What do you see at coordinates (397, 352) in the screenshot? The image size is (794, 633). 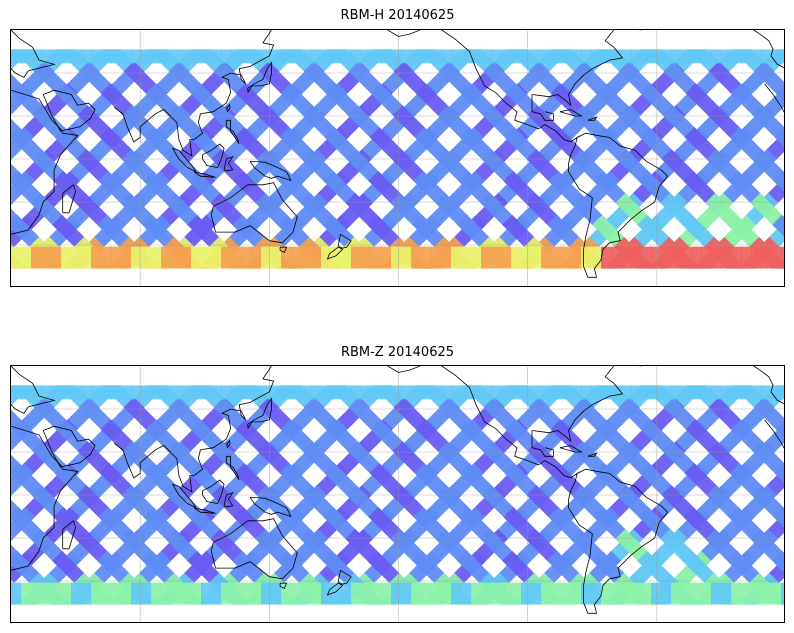 I see `panel-title-rbm-z: RBM-Z 20140625` at bounding box center [397, 352].